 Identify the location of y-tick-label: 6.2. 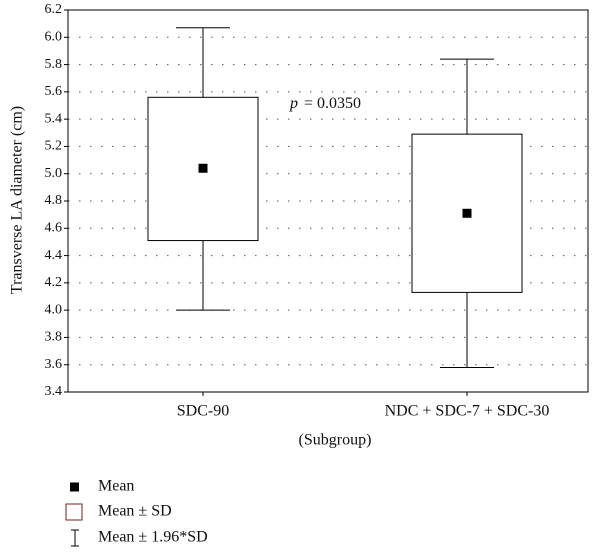
(54, 9).